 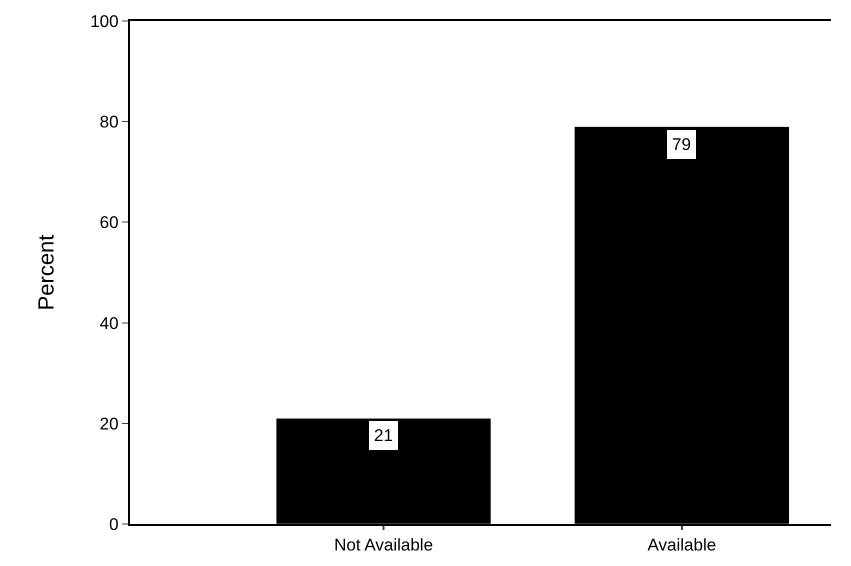 What do you see at coordinates (383, 435) in the screenshot?
I see `data-label: 21` at bounding box center [383, 435].